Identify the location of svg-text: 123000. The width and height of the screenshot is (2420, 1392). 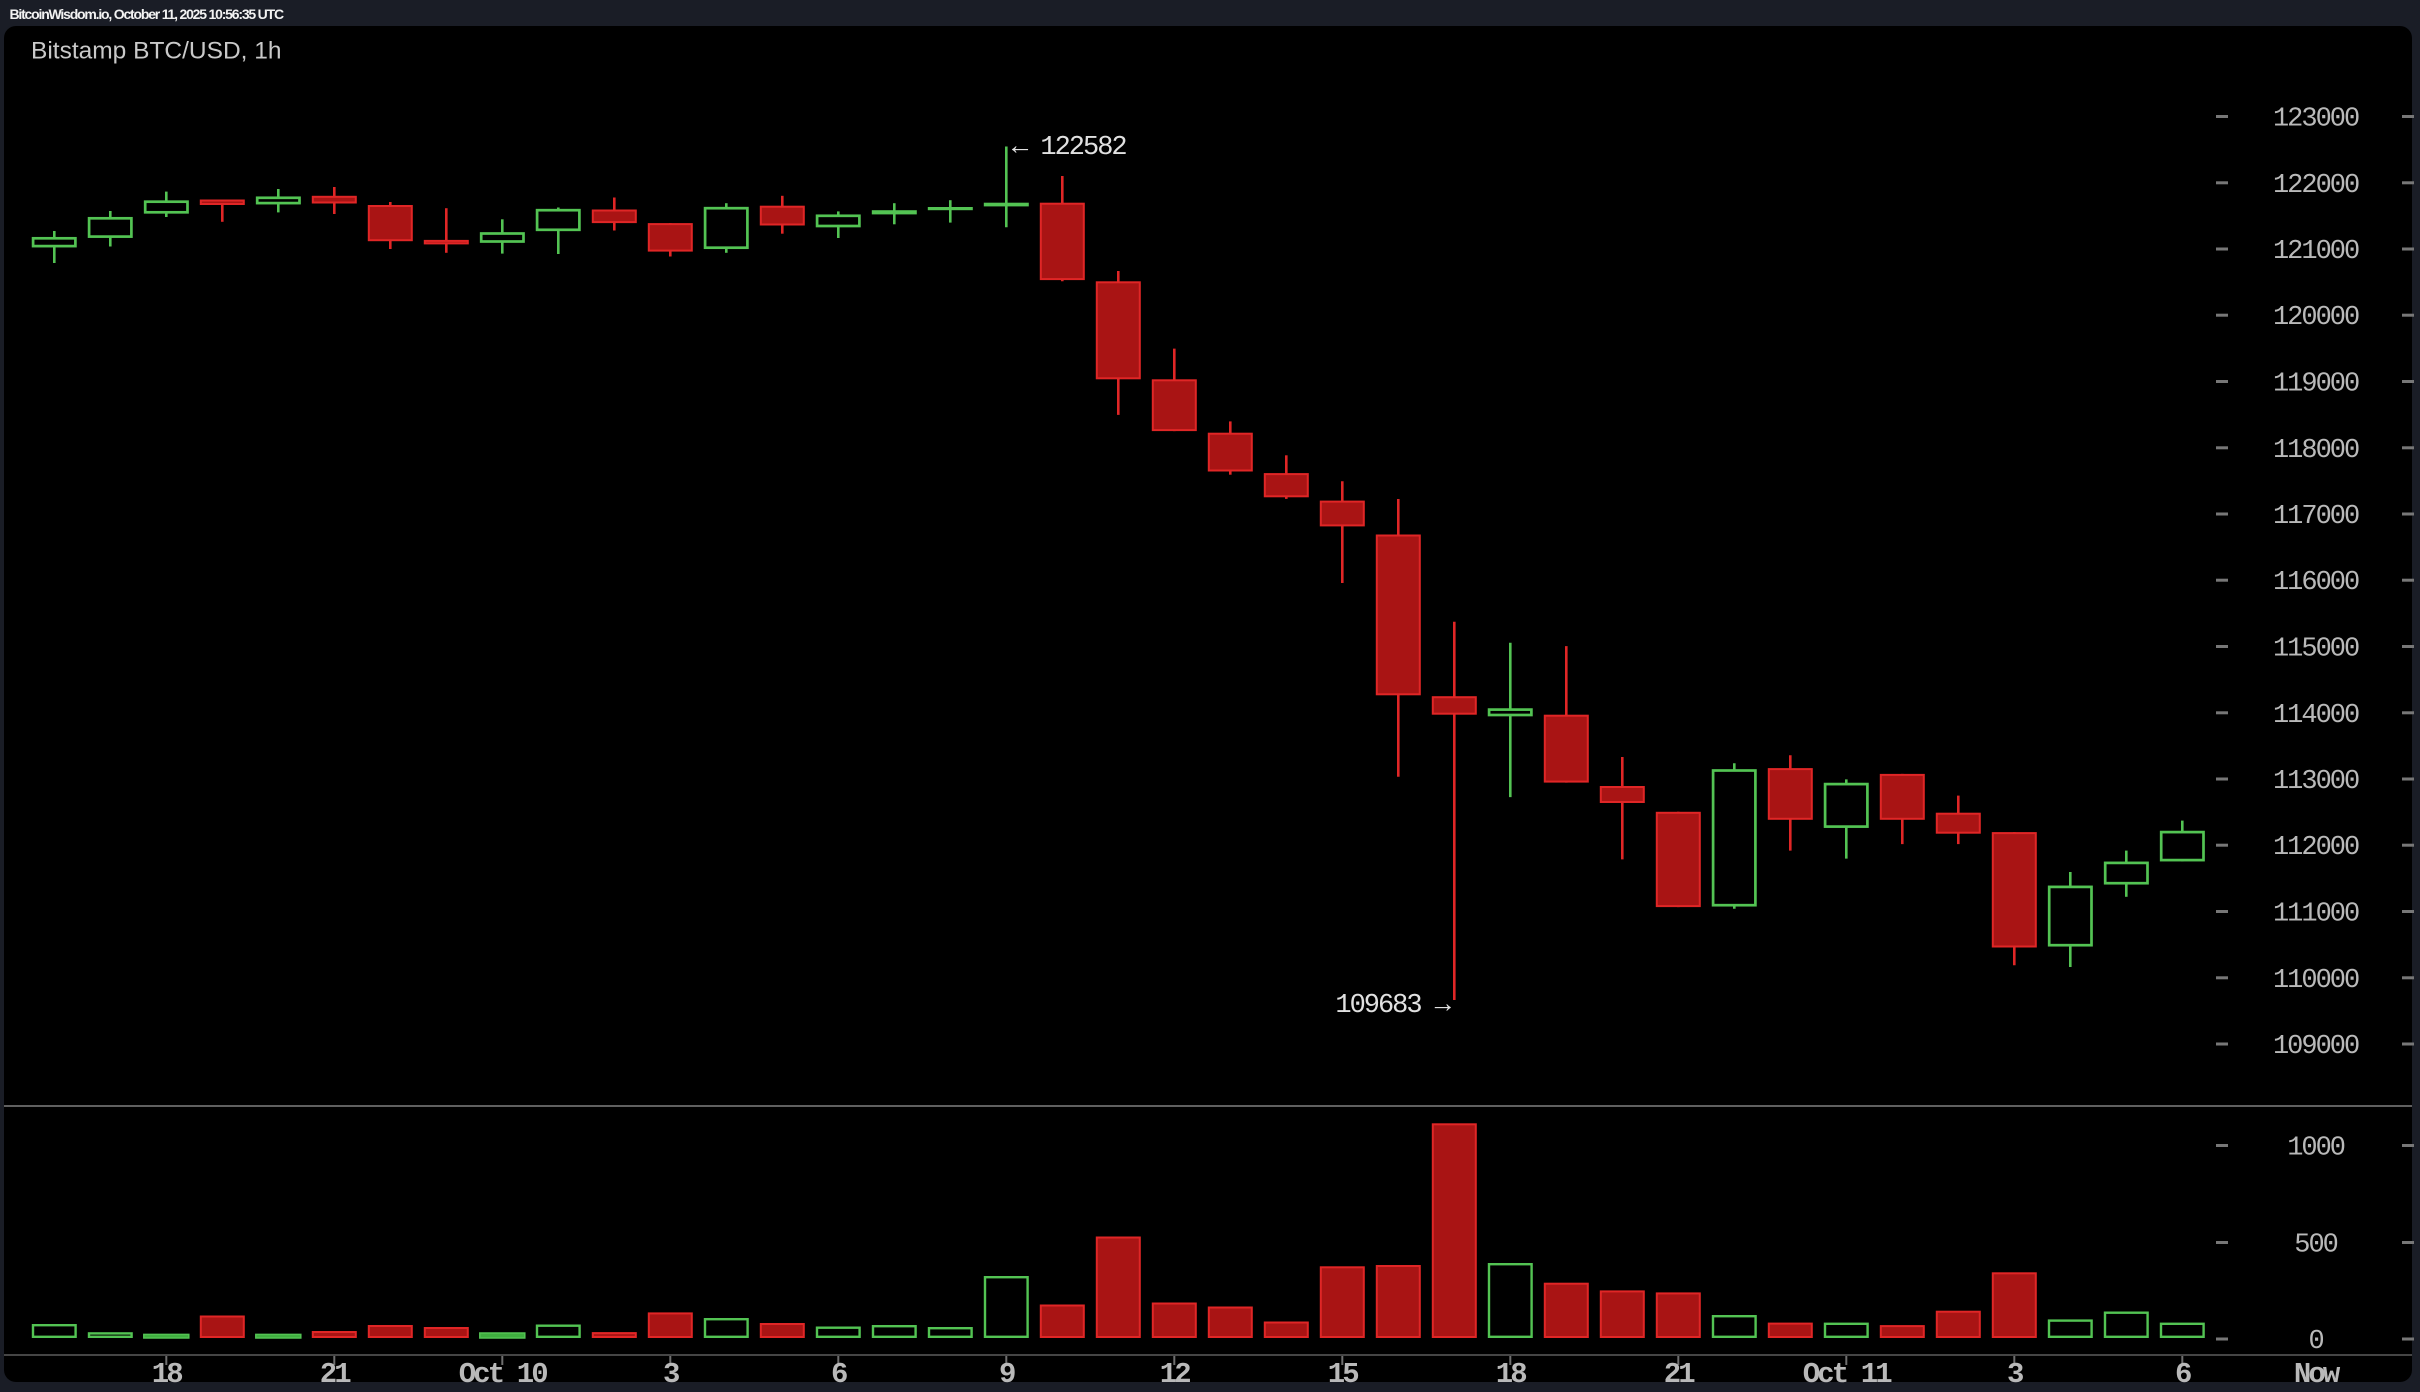
(2316, 120).